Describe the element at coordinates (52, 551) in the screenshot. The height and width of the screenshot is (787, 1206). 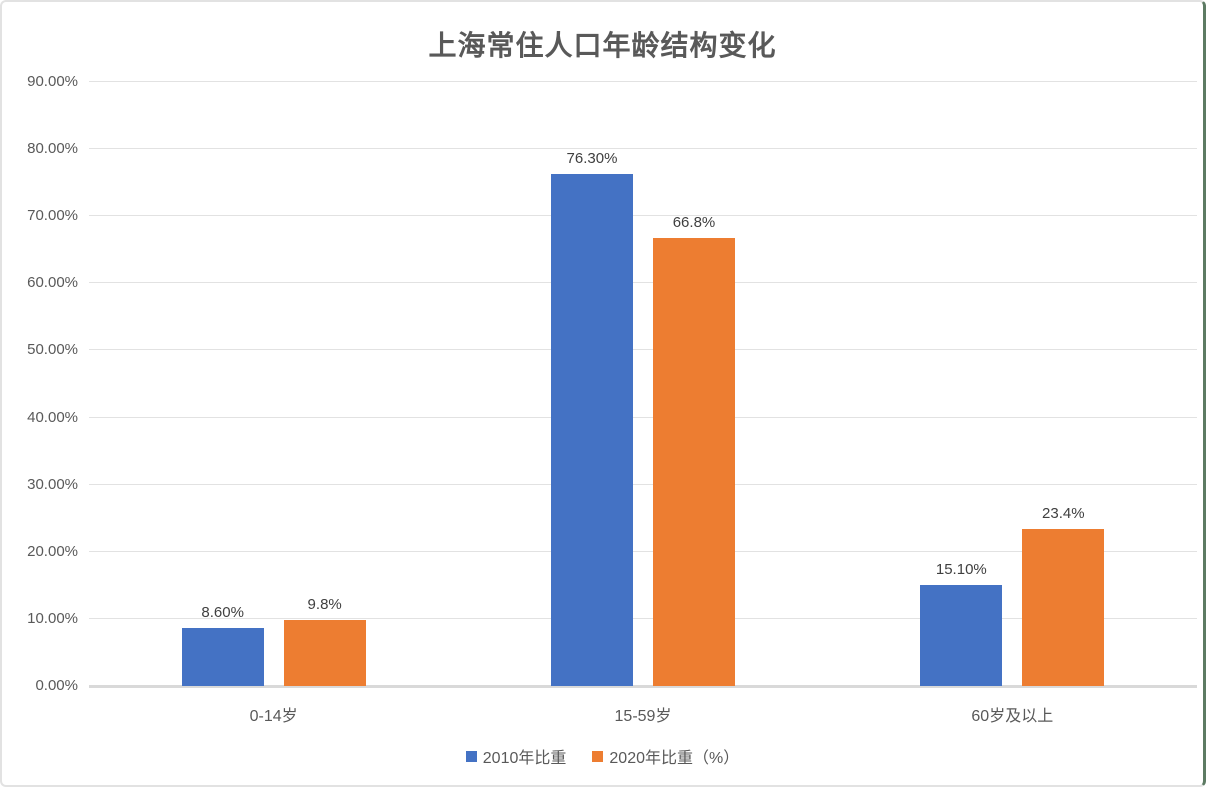
I see `y-tick-label: 20.00%` at that location.